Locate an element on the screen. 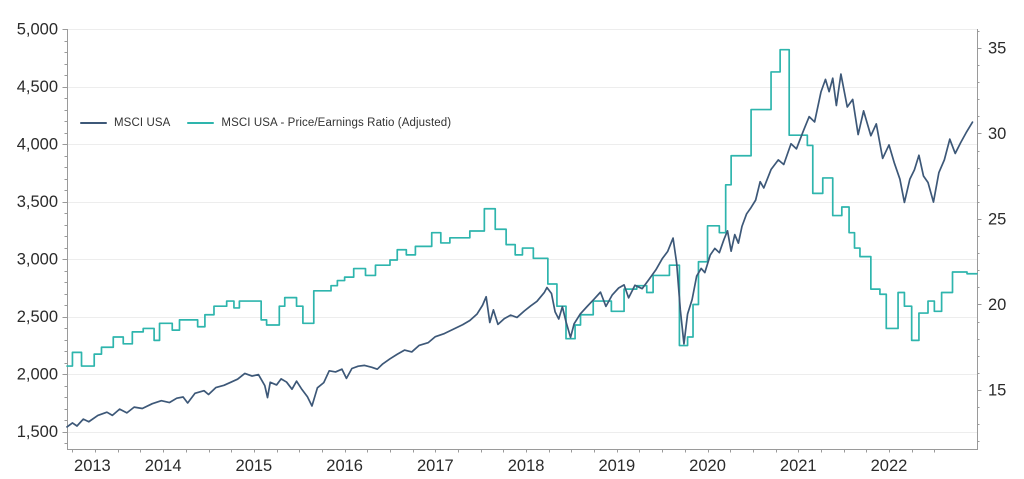 This screenshot has height=479, width=1024. legend-item-msci-usa: MSCI USA is located at coordinates (125, 123).